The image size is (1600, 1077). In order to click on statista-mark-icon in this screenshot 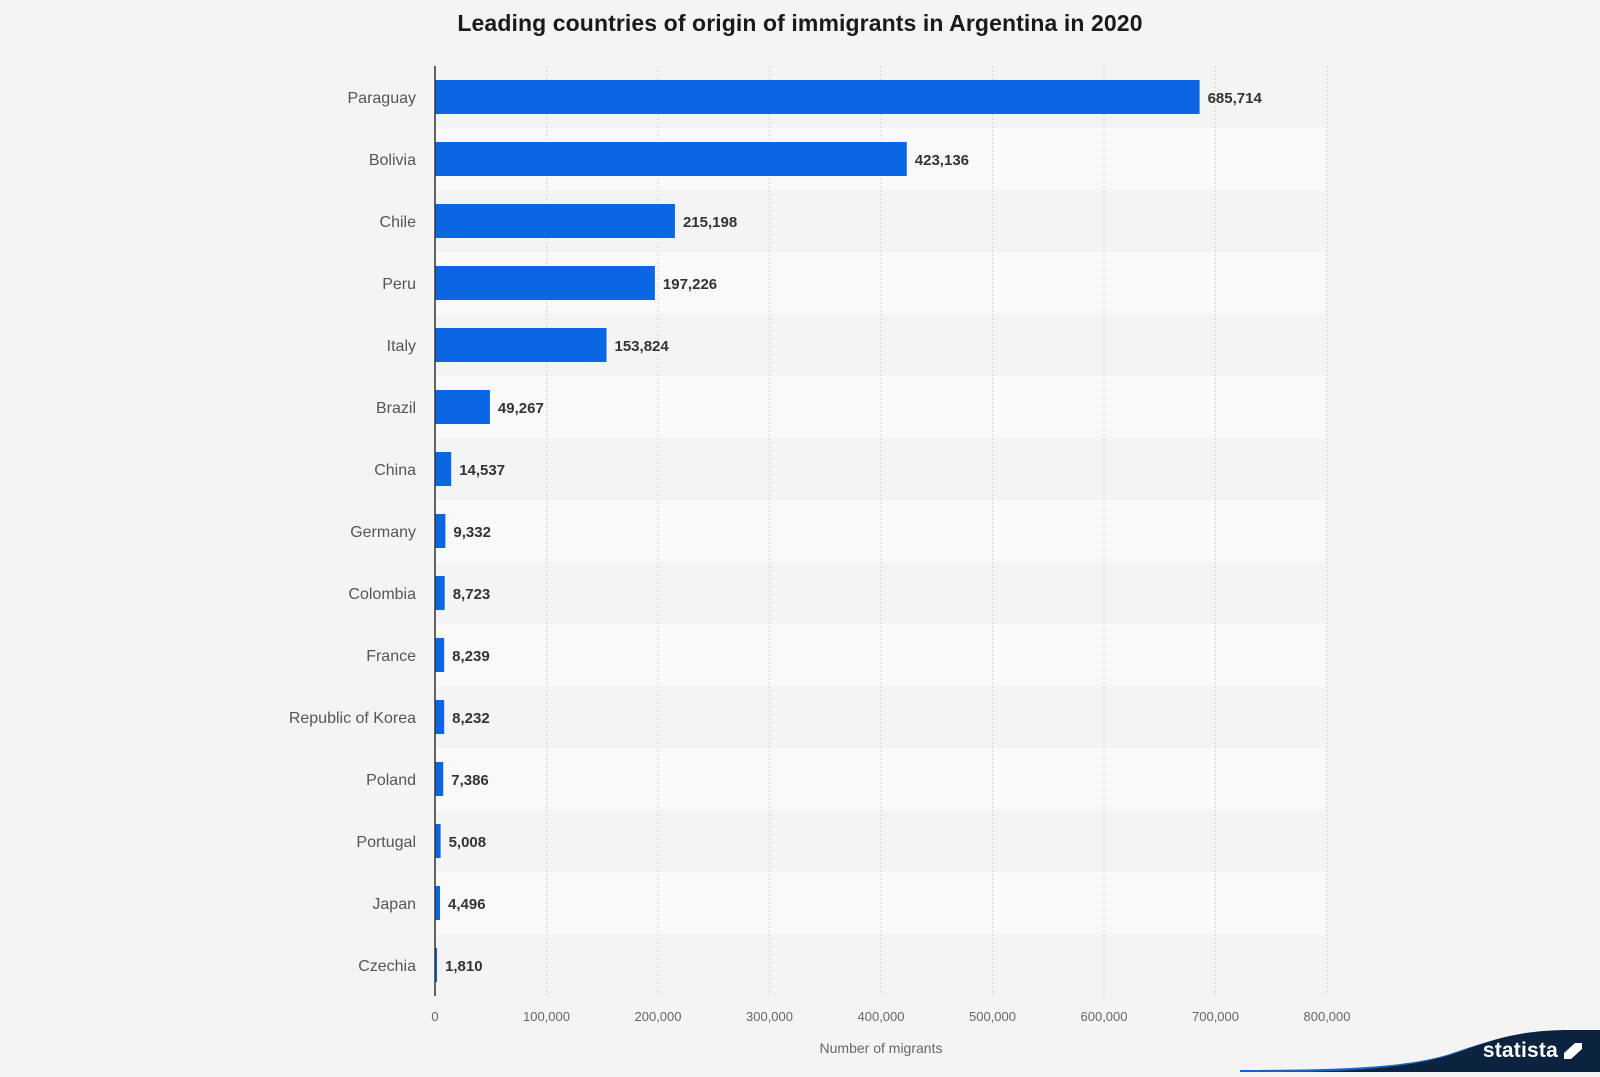, I will do `click(1573, 1051)`.